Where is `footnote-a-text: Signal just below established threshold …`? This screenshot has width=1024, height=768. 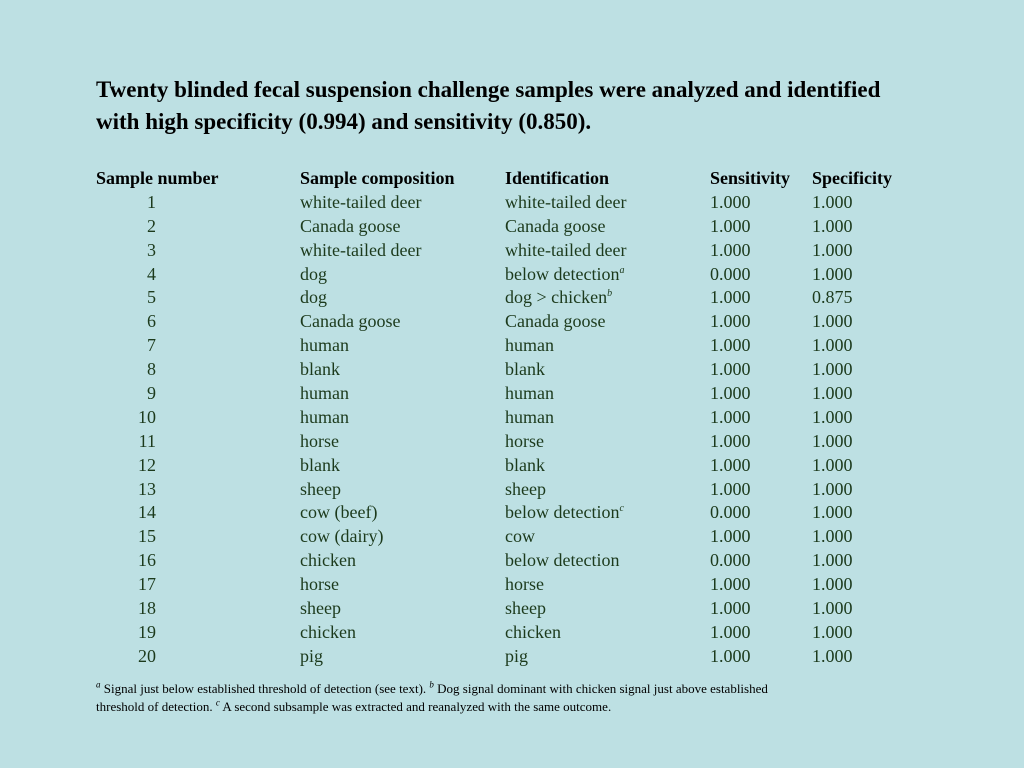 footnote-a-text: Signal just below established threshold … is located at coordinates (265, 688).